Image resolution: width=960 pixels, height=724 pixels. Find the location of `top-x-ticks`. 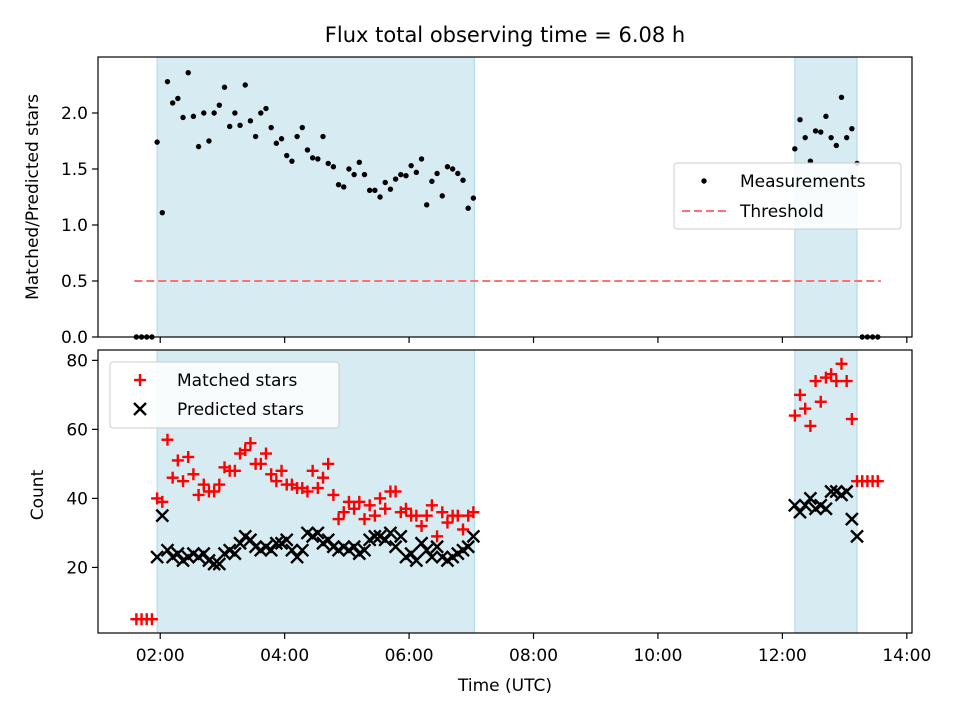

top-x-ticks is located at coordinates (533, 340).